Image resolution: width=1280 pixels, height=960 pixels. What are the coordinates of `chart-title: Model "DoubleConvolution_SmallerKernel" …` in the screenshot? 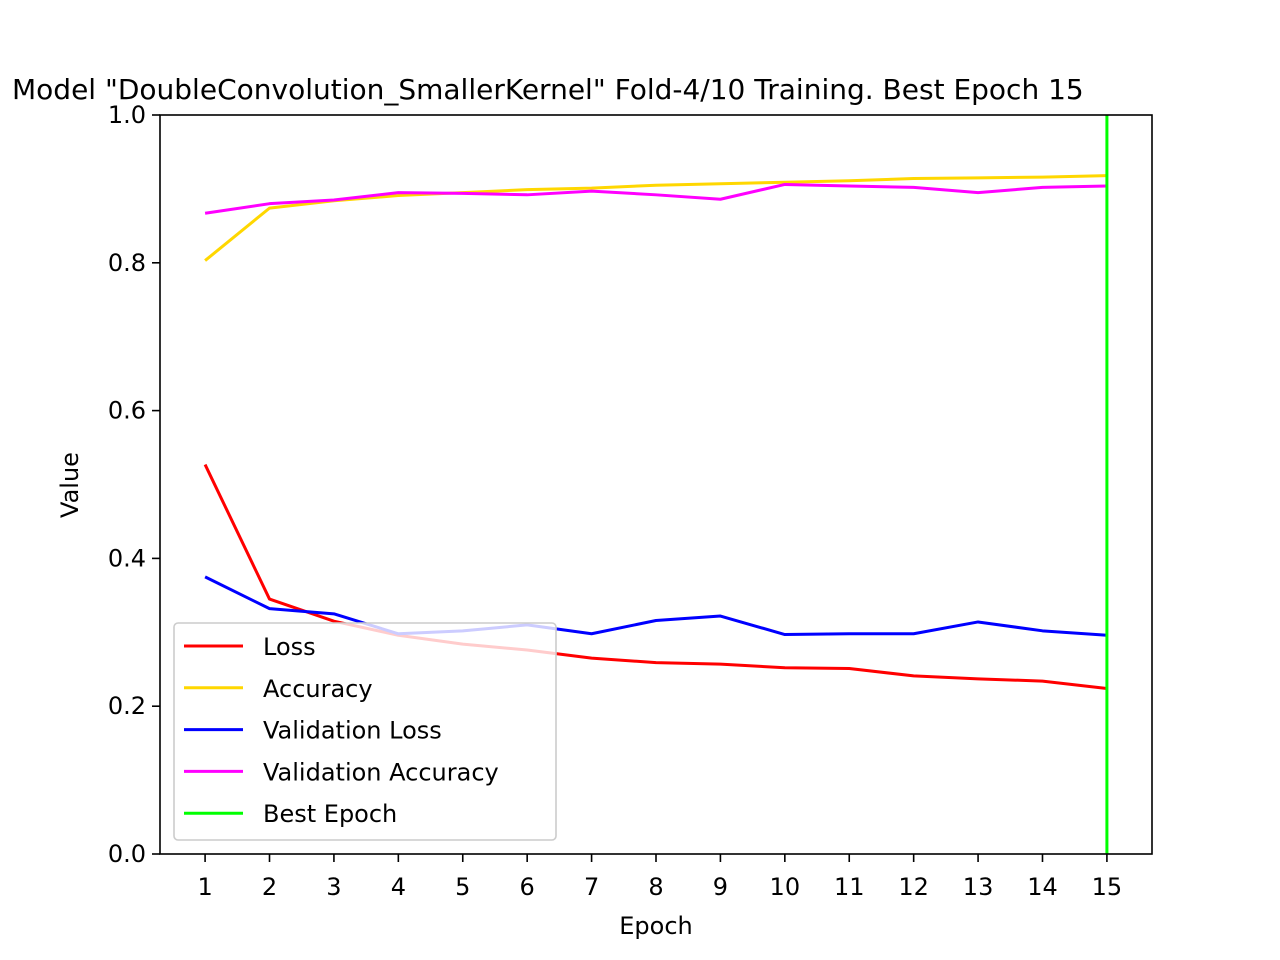 It's located at (548, 89).